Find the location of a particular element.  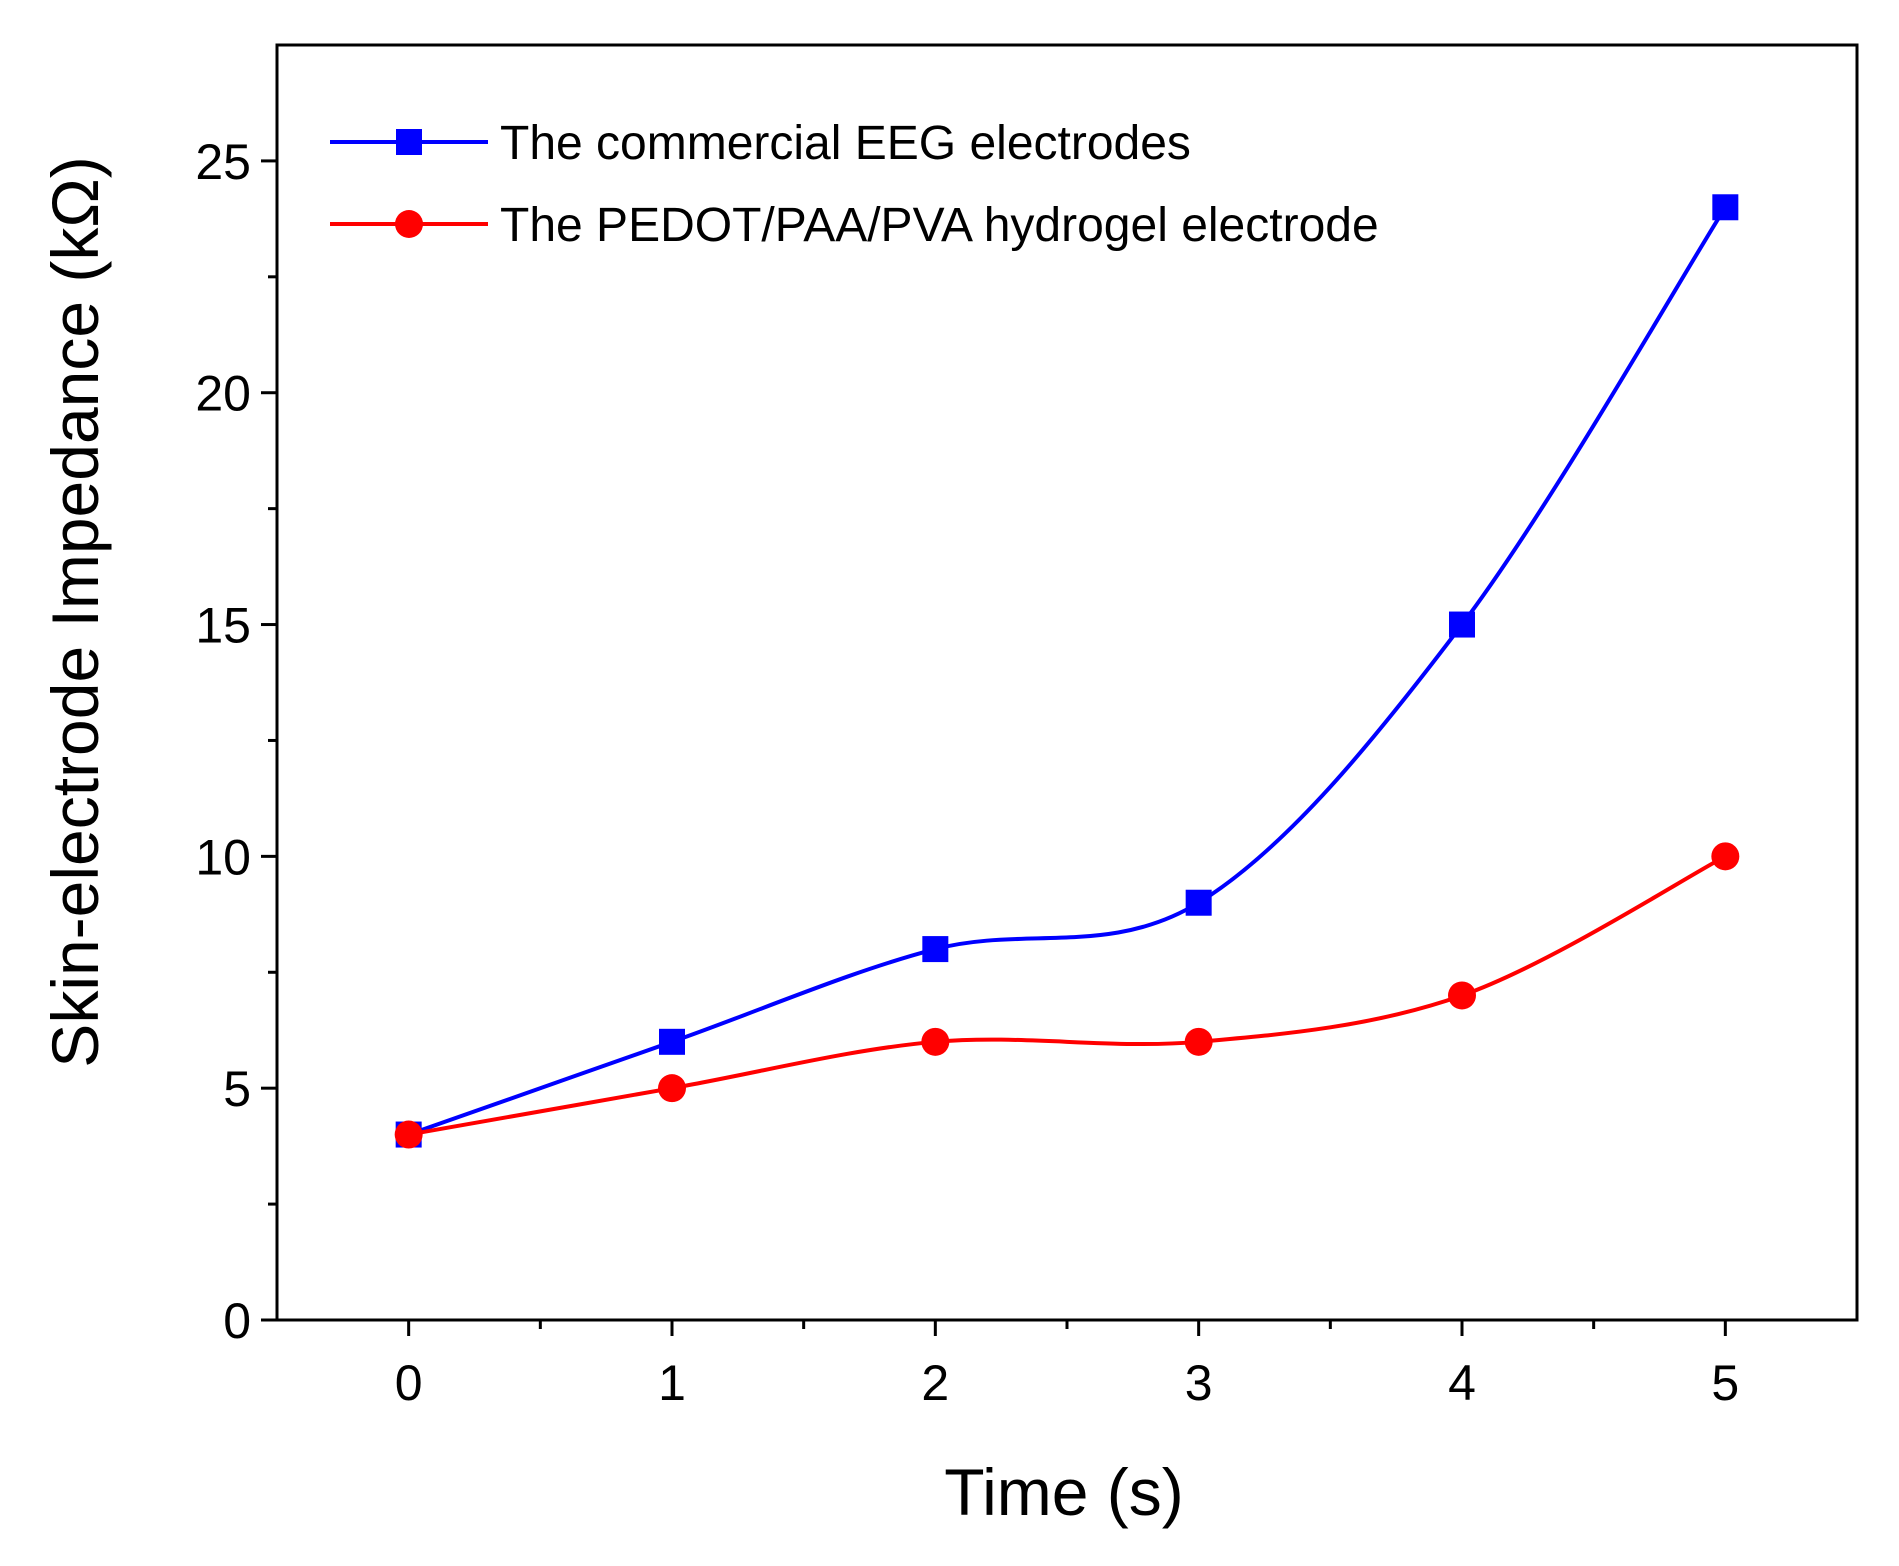

legend-label-0: The commercial EEG electrodes is located at coordinates (845, 143).